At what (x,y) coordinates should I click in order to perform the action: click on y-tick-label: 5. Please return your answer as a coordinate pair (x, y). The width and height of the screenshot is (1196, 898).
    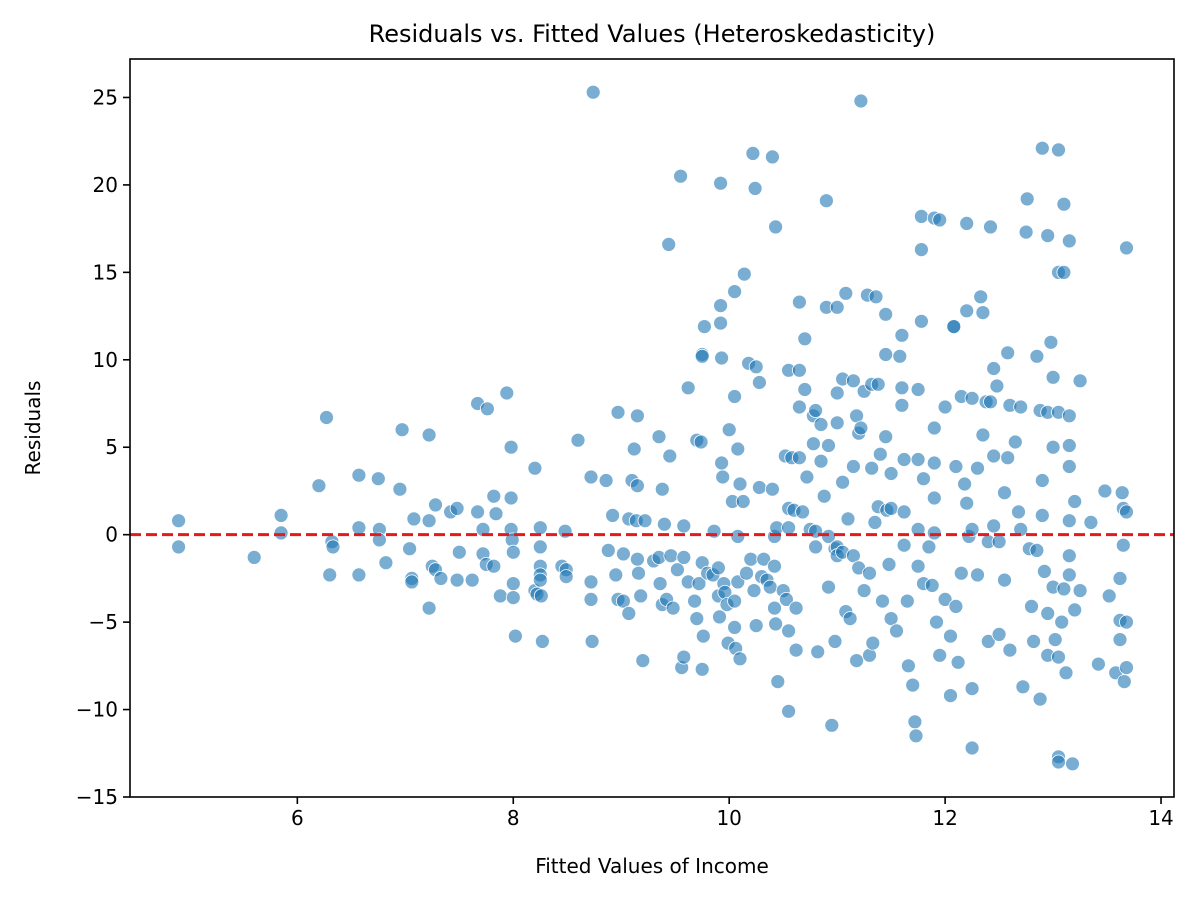
    Looking at the image, I should click on (111, 447).